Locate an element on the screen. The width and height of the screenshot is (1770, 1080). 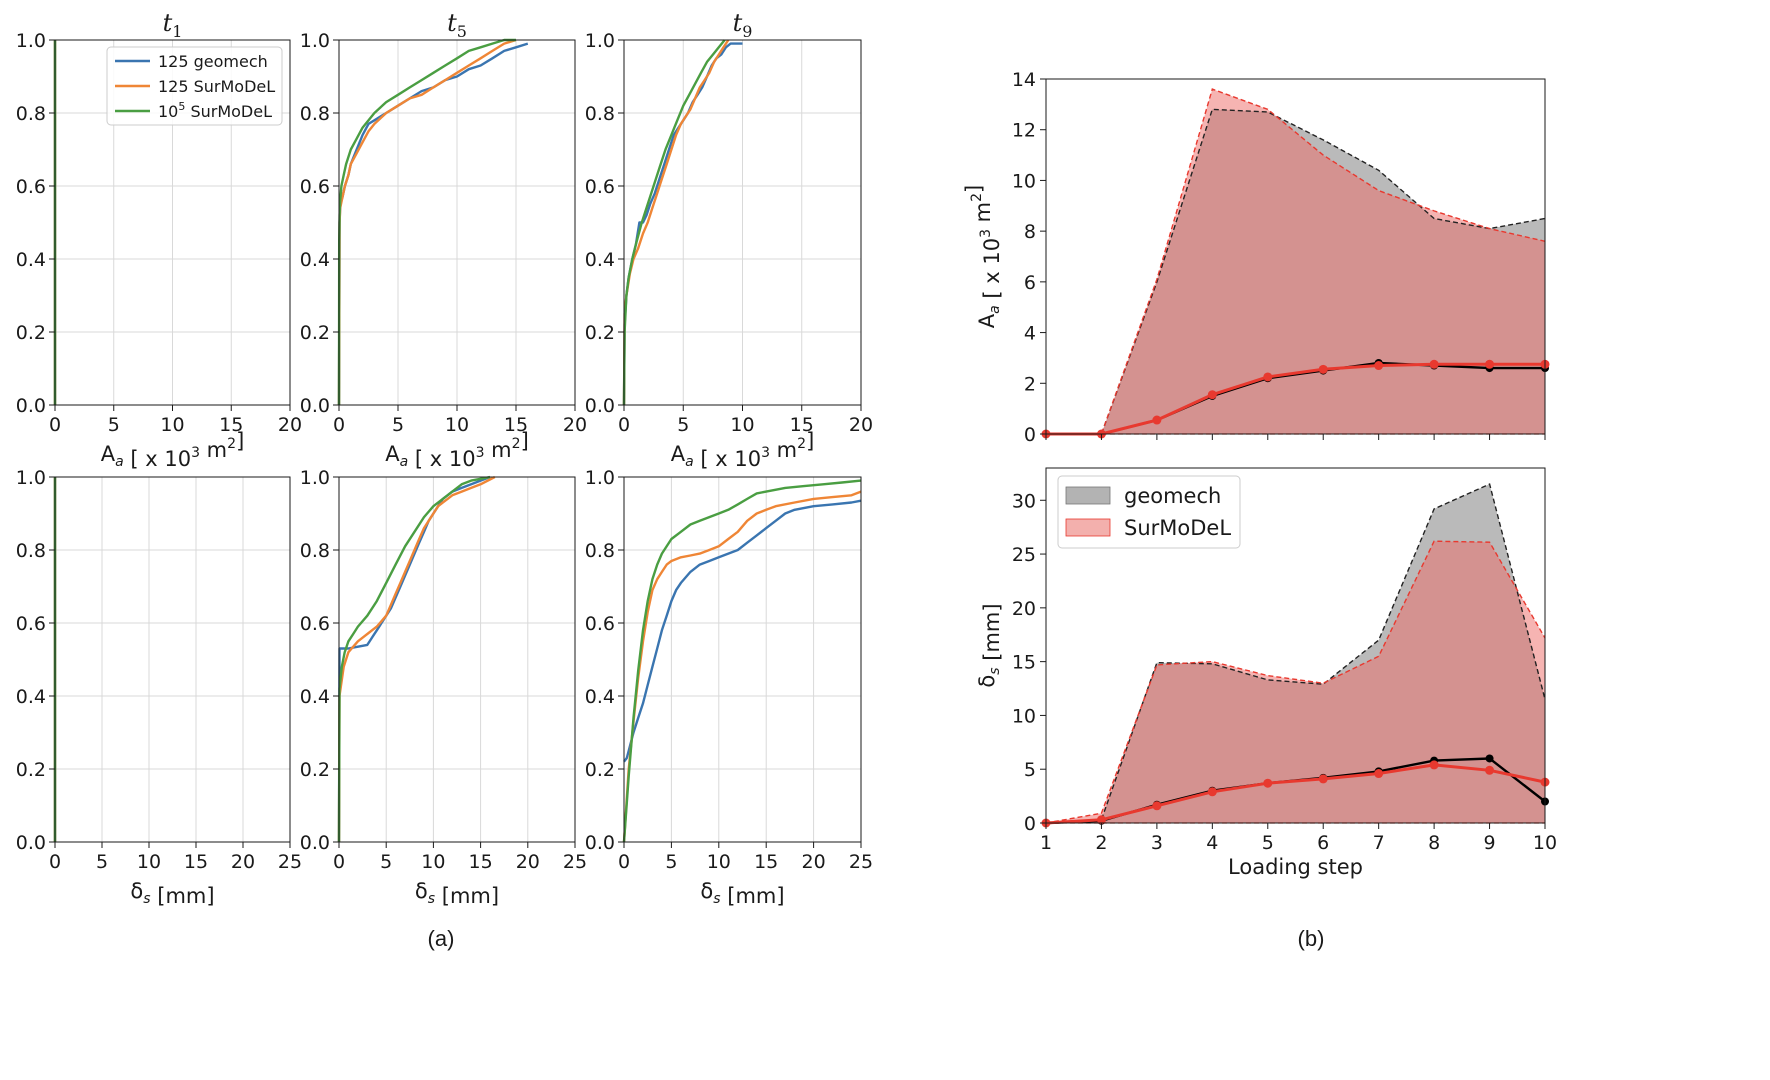
y-axis-label: δs [mm] is located at coordinates (989, 645).